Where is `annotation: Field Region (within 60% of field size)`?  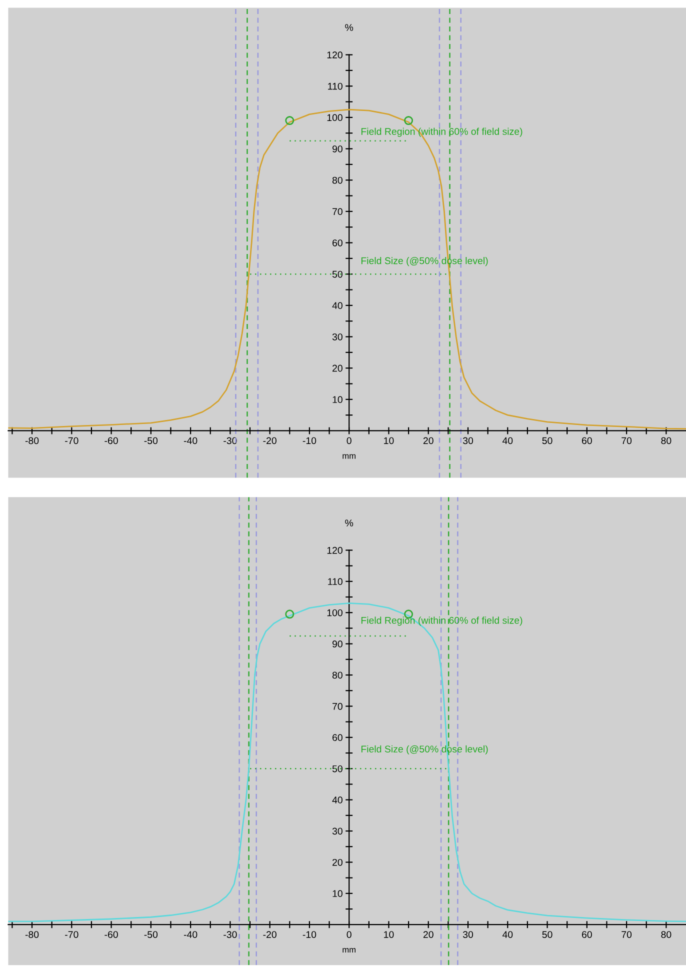 annotation: Field Region (within 60% of field size) is located at coordinates (441, 621).